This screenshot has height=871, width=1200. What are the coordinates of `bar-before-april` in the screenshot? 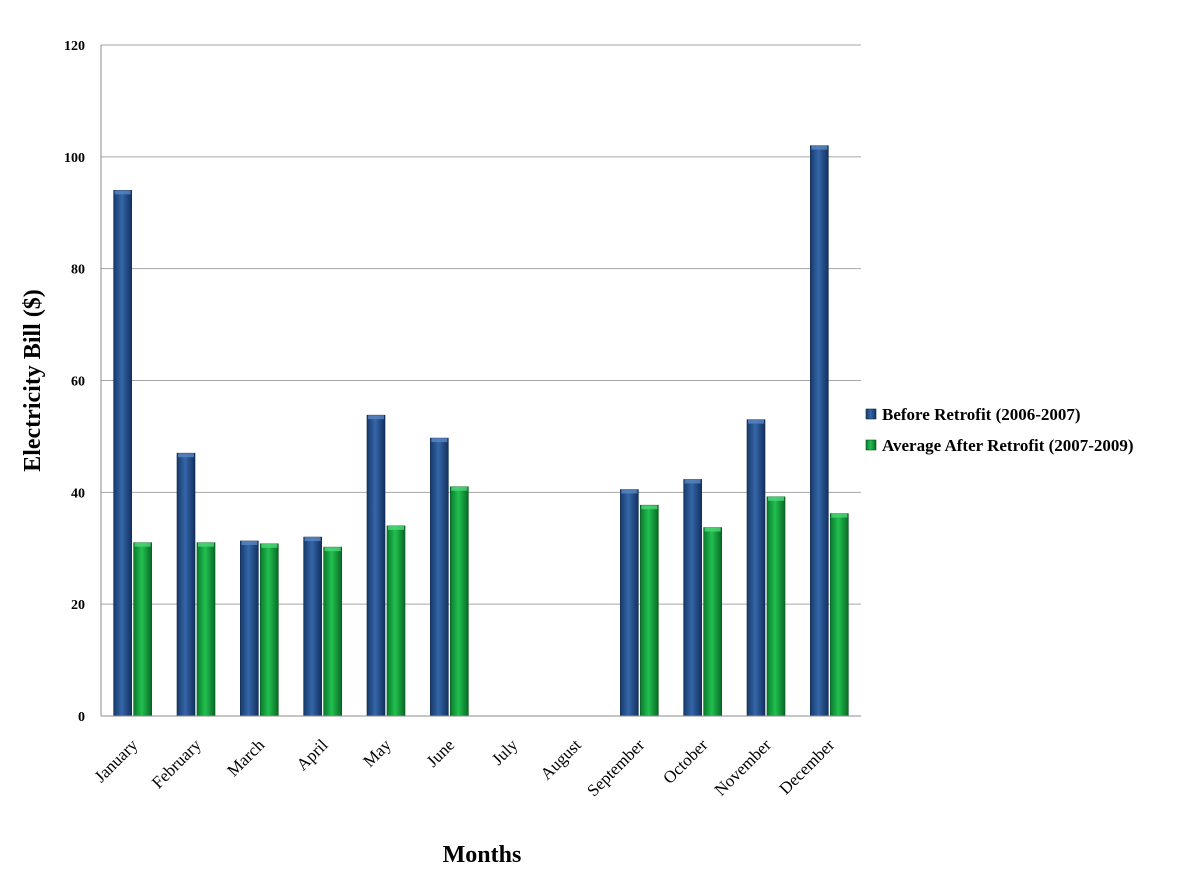 It's located at (312, 626).